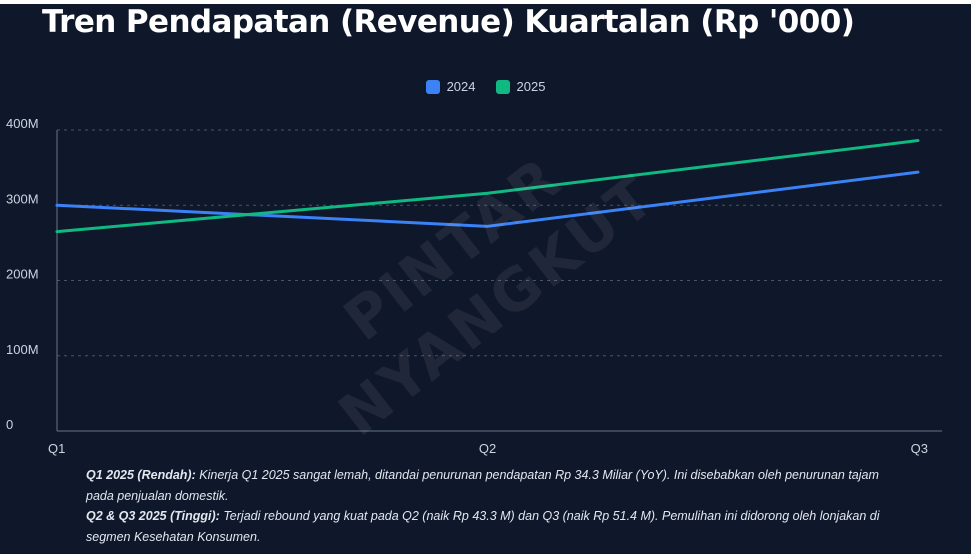 This screenshot has height=554, width=971. I want to click on x-tick-label-Q2: Q2, so click(487, 448).